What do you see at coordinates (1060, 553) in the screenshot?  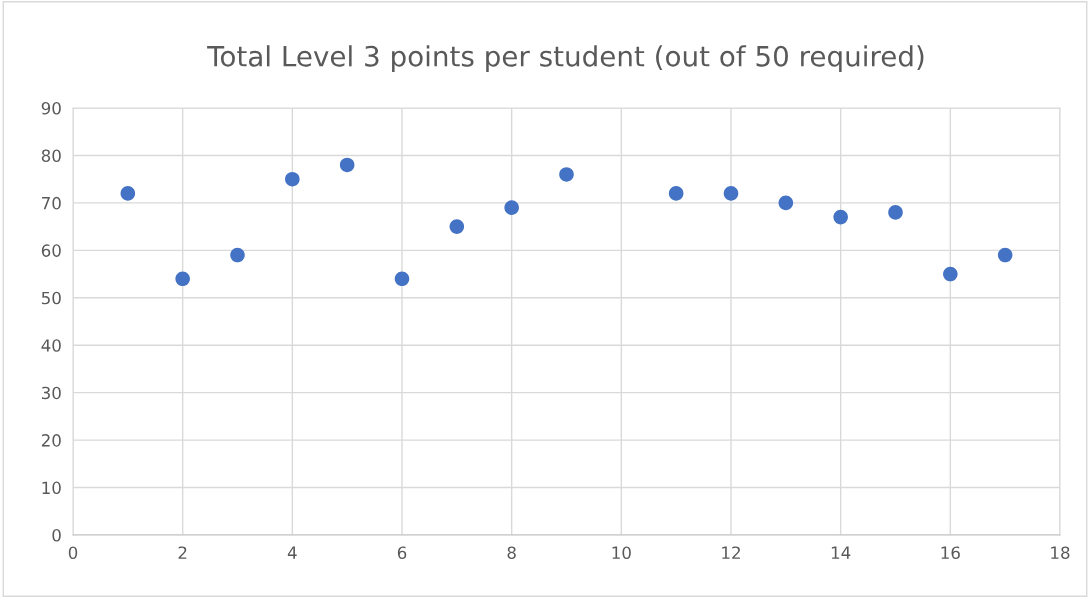 I see `x-tick-label: 18` at bounding box center [1060, 553].